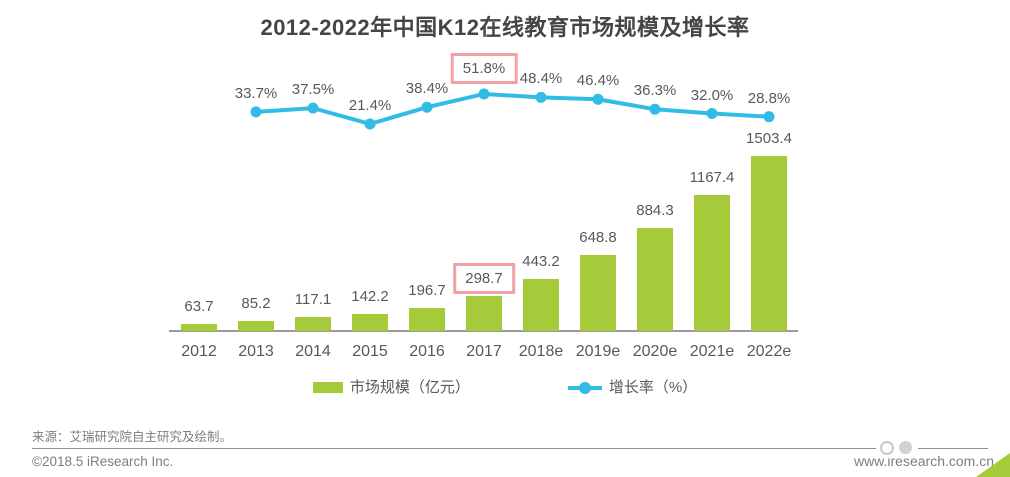 The width and height of the screenshot is (1010, 477). What do you see at coordinates (427, 89) in the screenshot?
I see `growth-rate-label: 38.4%` at bounding box center [427, 89].